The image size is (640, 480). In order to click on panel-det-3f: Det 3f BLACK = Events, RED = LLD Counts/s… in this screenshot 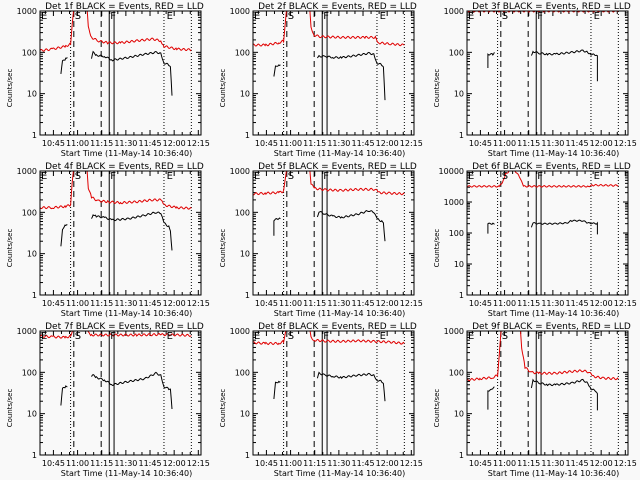, I will do `click(535, 80)`.